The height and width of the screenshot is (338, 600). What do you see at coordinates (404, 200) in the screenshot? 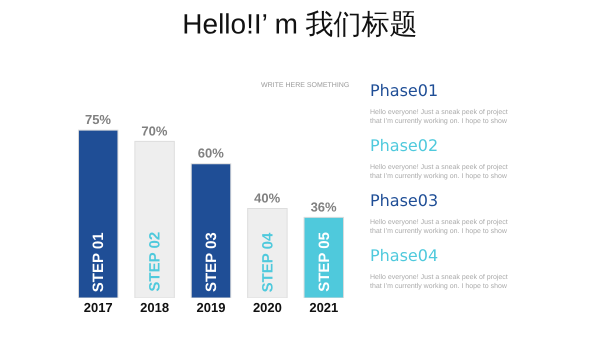
I see `text: Phase03` at bounding box center [404, 200].